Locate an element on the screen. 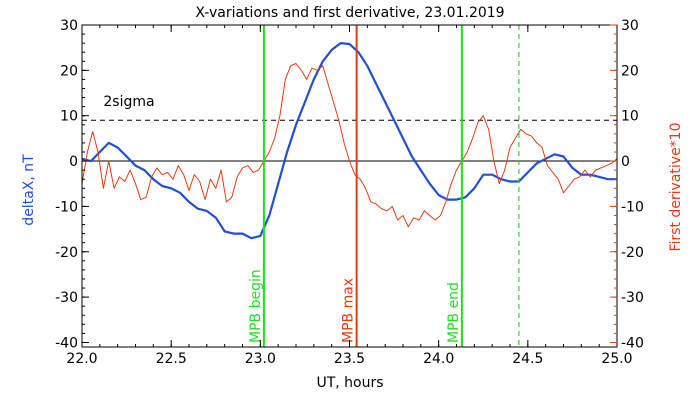 The image size is (700, 400). x-tick-label: 24.5 is located at coordinates (527, 359).